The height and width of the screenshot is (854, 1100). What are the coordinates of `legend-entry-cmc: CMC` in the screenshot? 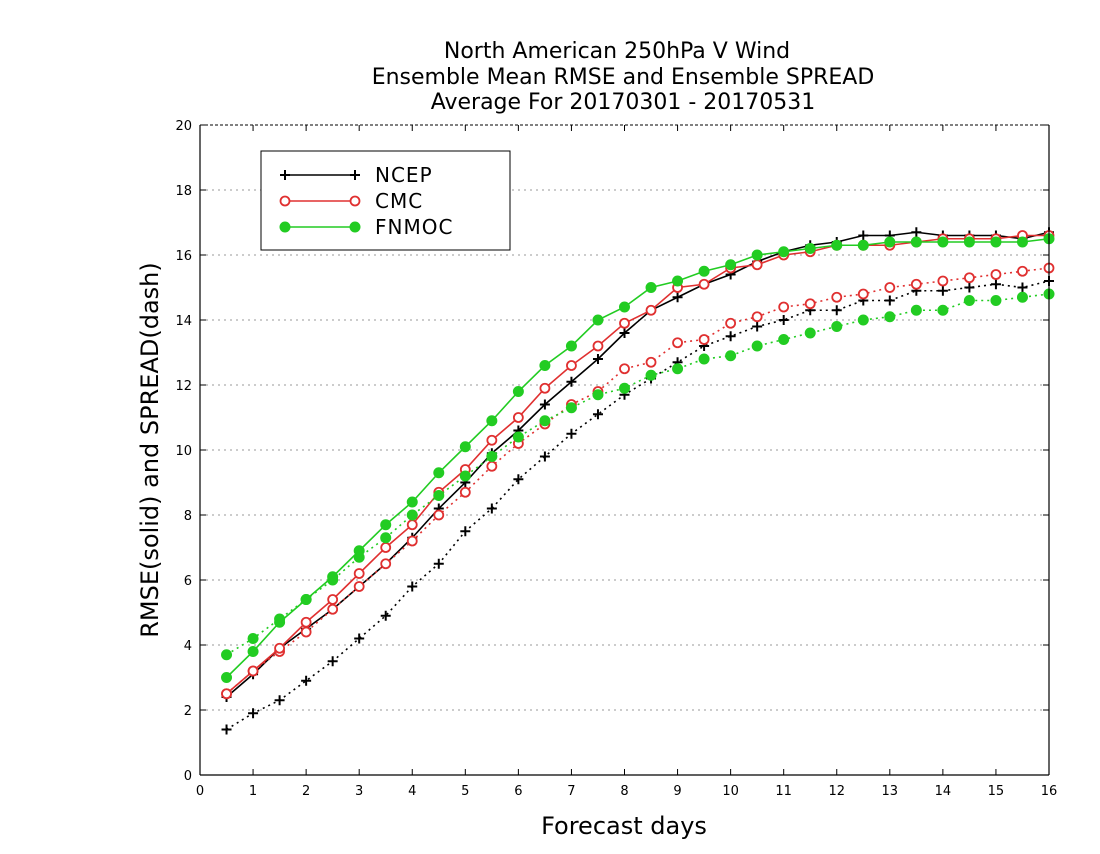 It's located at (351, 201).